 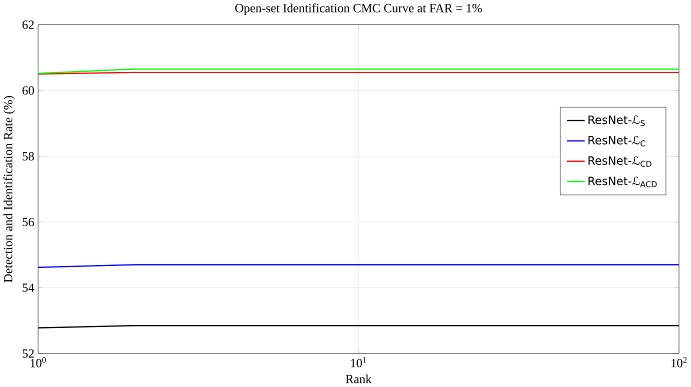 I want to click on y-tick-label: 56, so click(x=28, y=222).